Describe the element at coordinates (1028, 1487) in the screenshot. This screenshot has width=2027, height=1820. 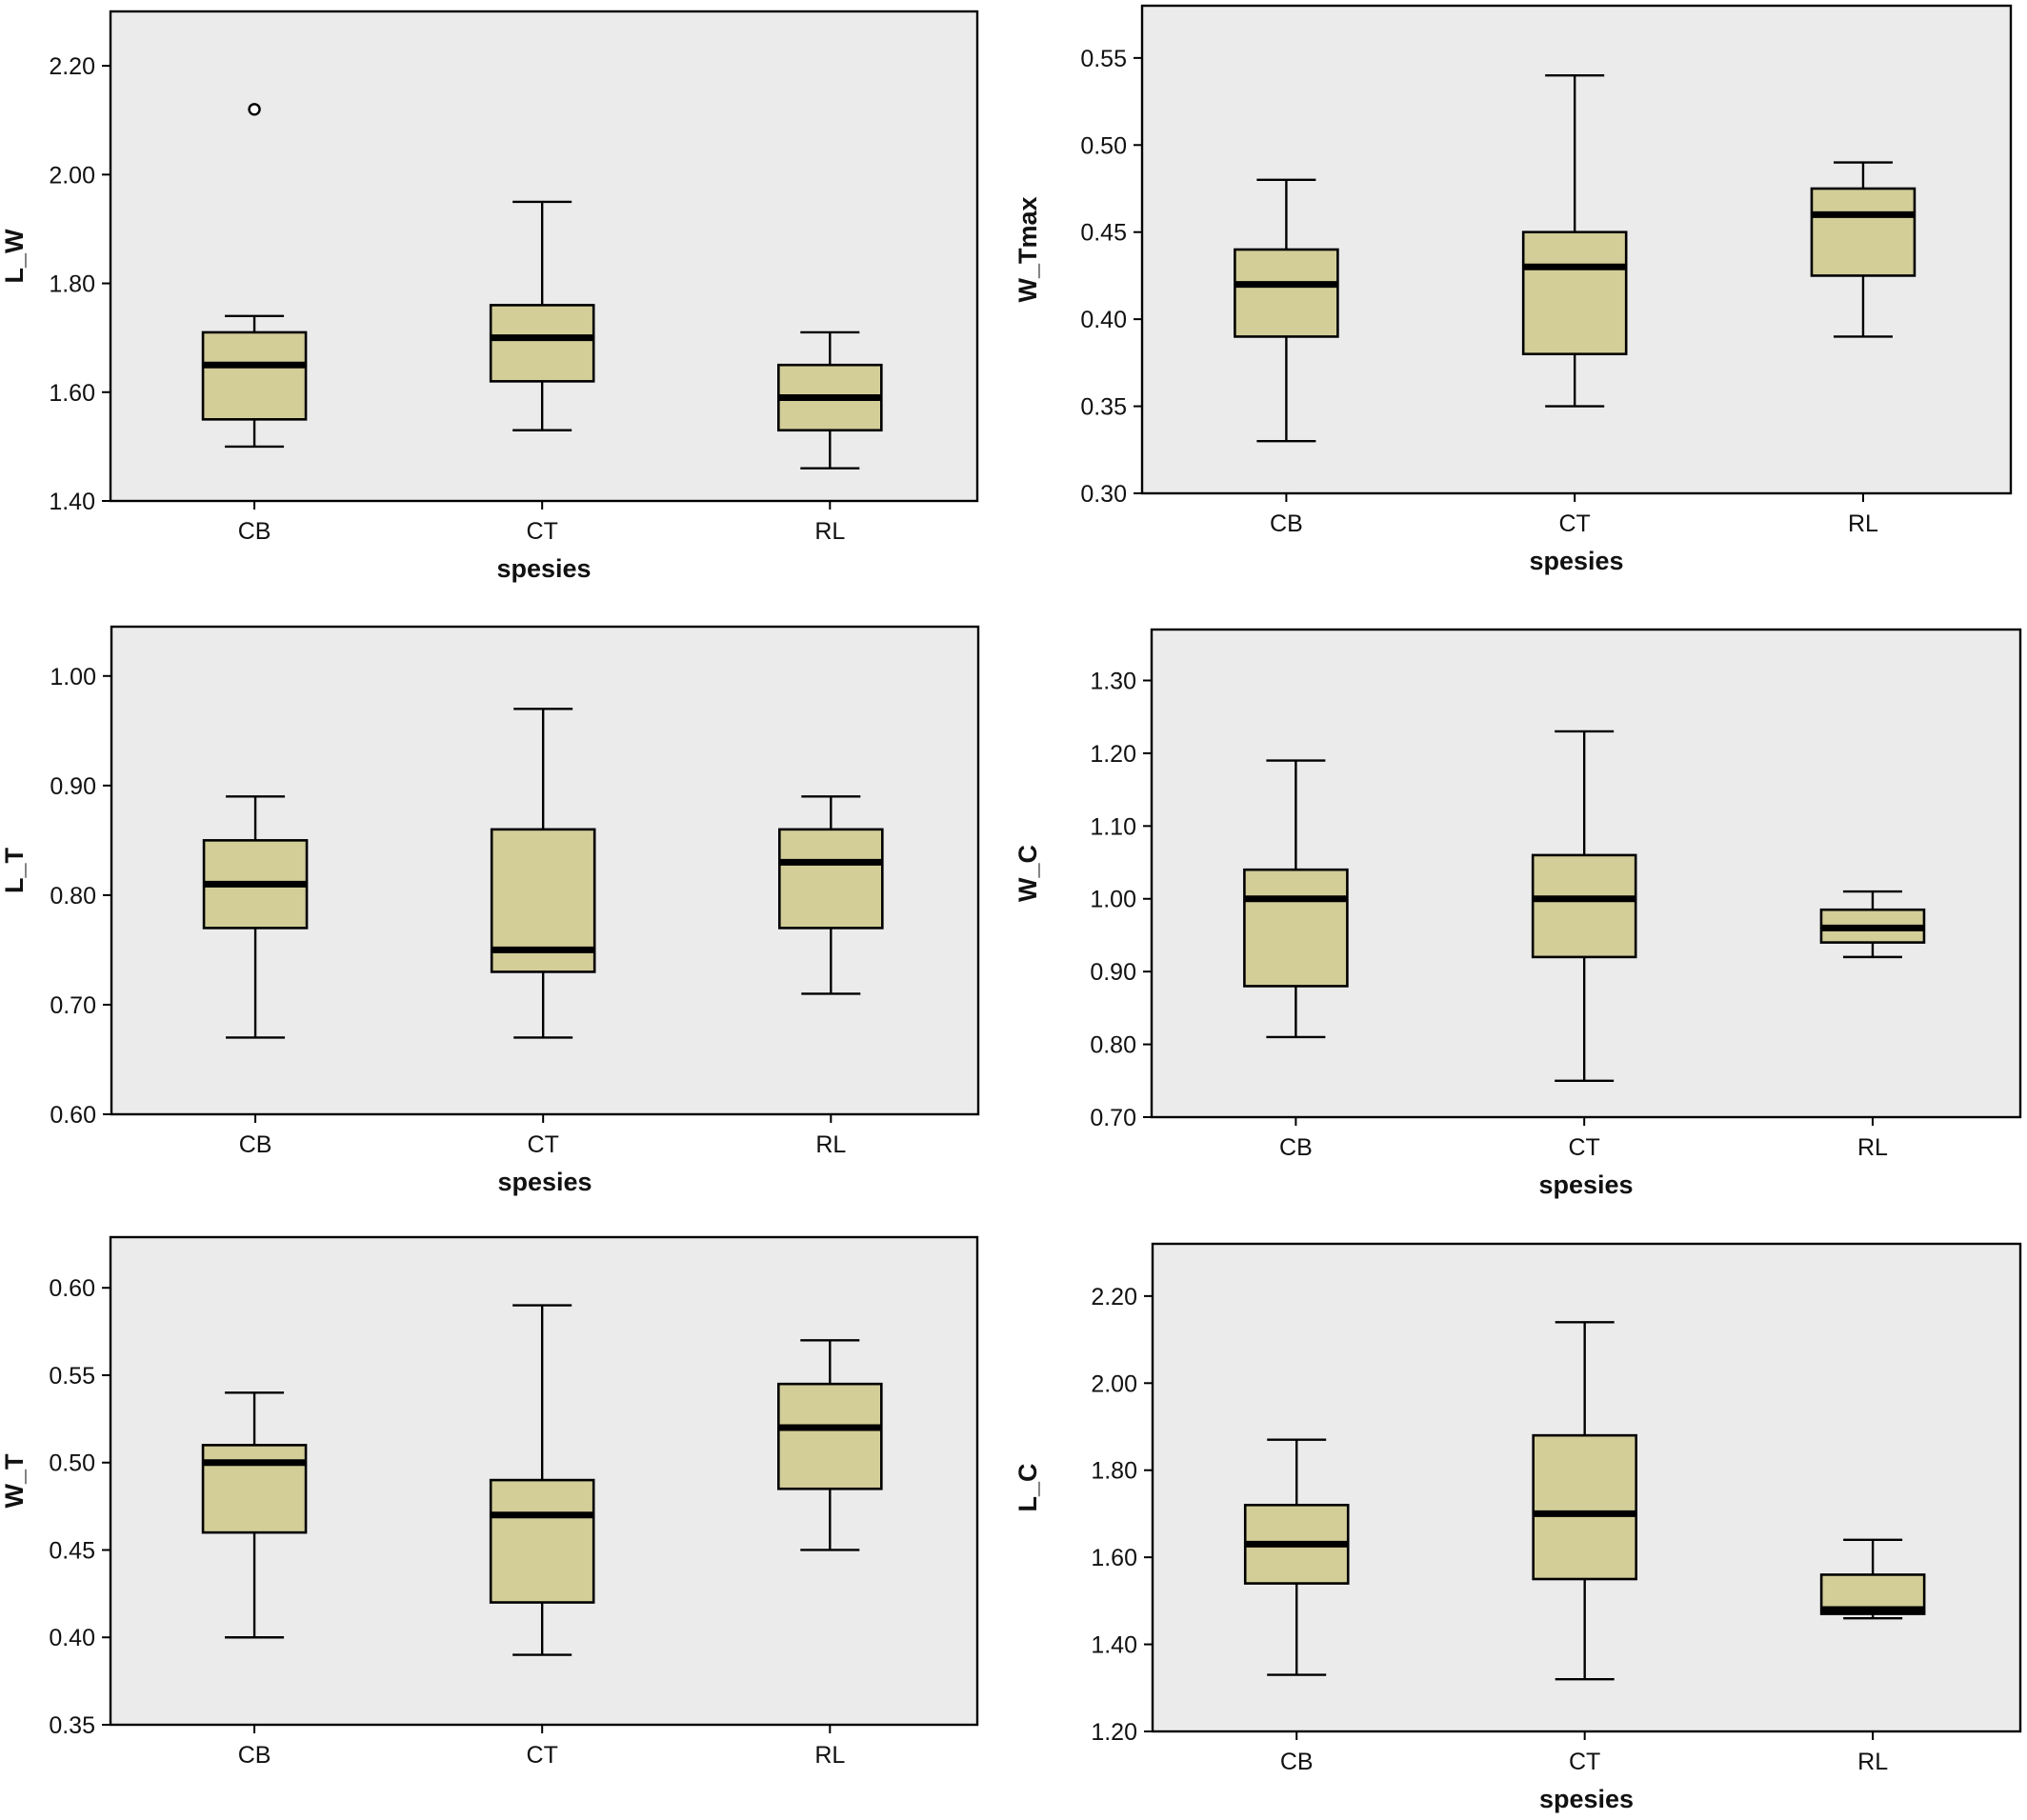
I see `y-axis-title: L_C` at that location.